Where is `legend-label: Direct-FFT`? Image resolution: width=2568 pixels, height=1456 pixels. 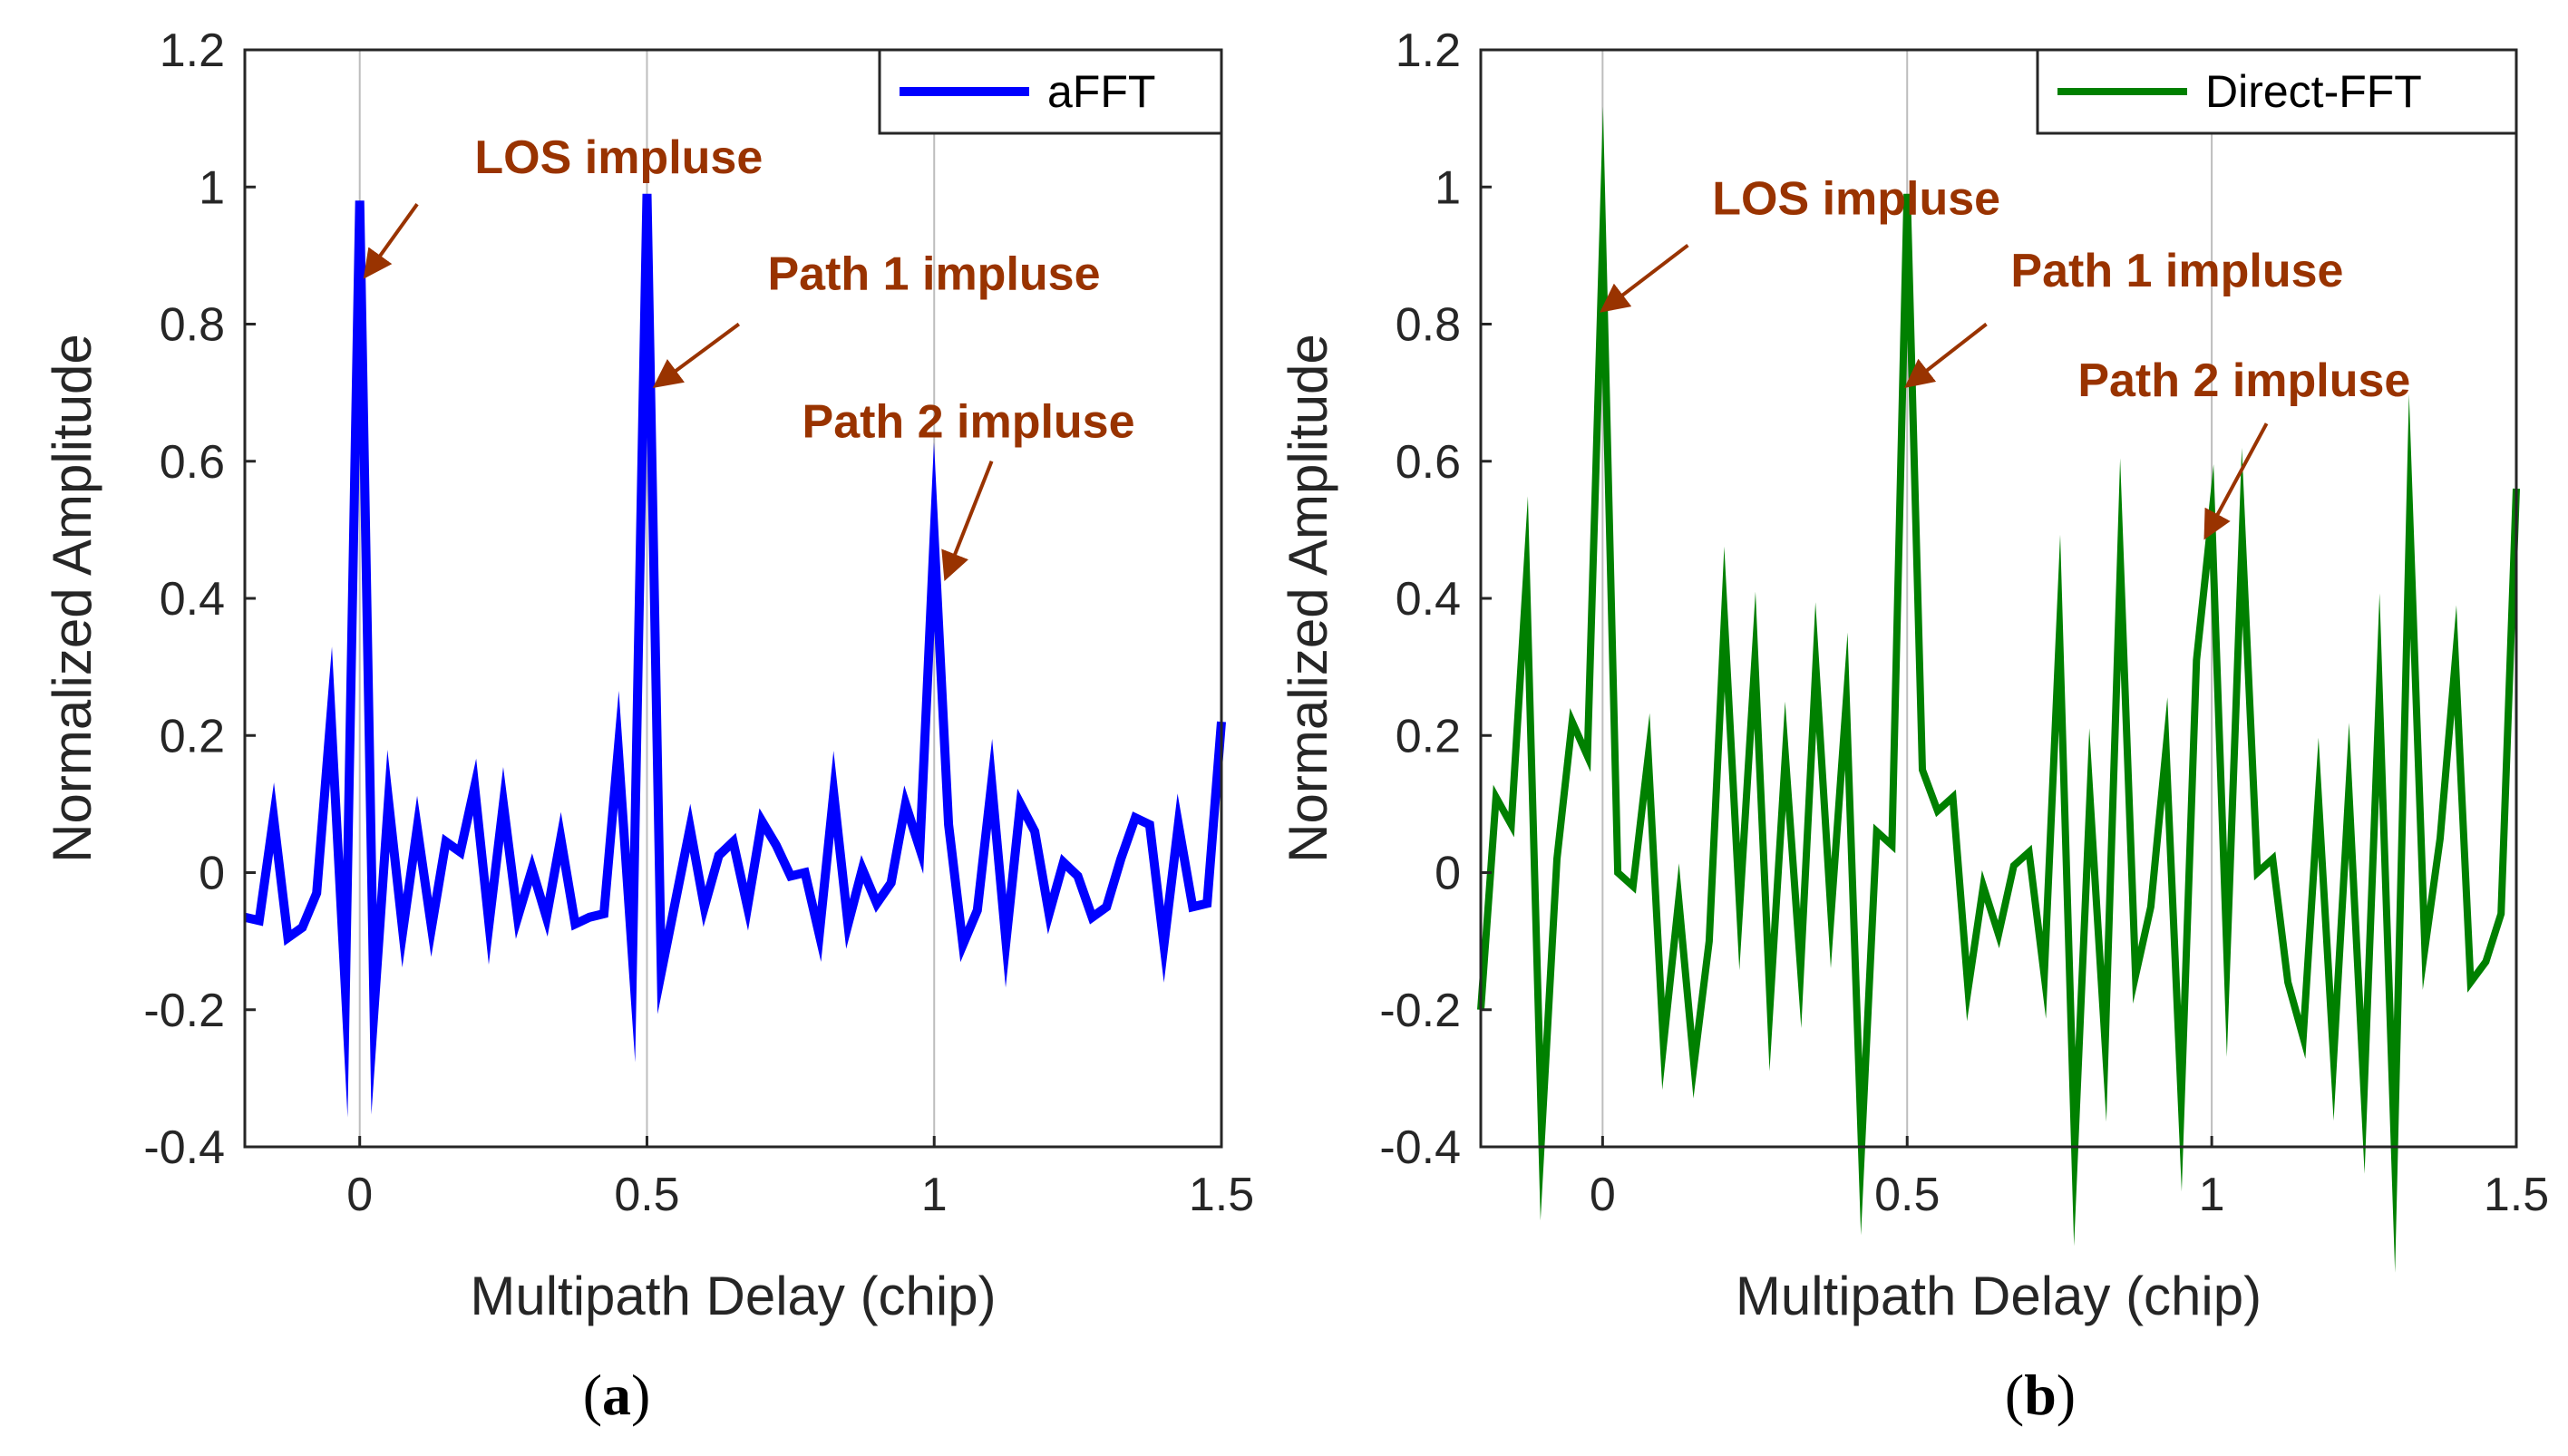
legend-label: Direct-FFT is located at coordinates (2313, 91).